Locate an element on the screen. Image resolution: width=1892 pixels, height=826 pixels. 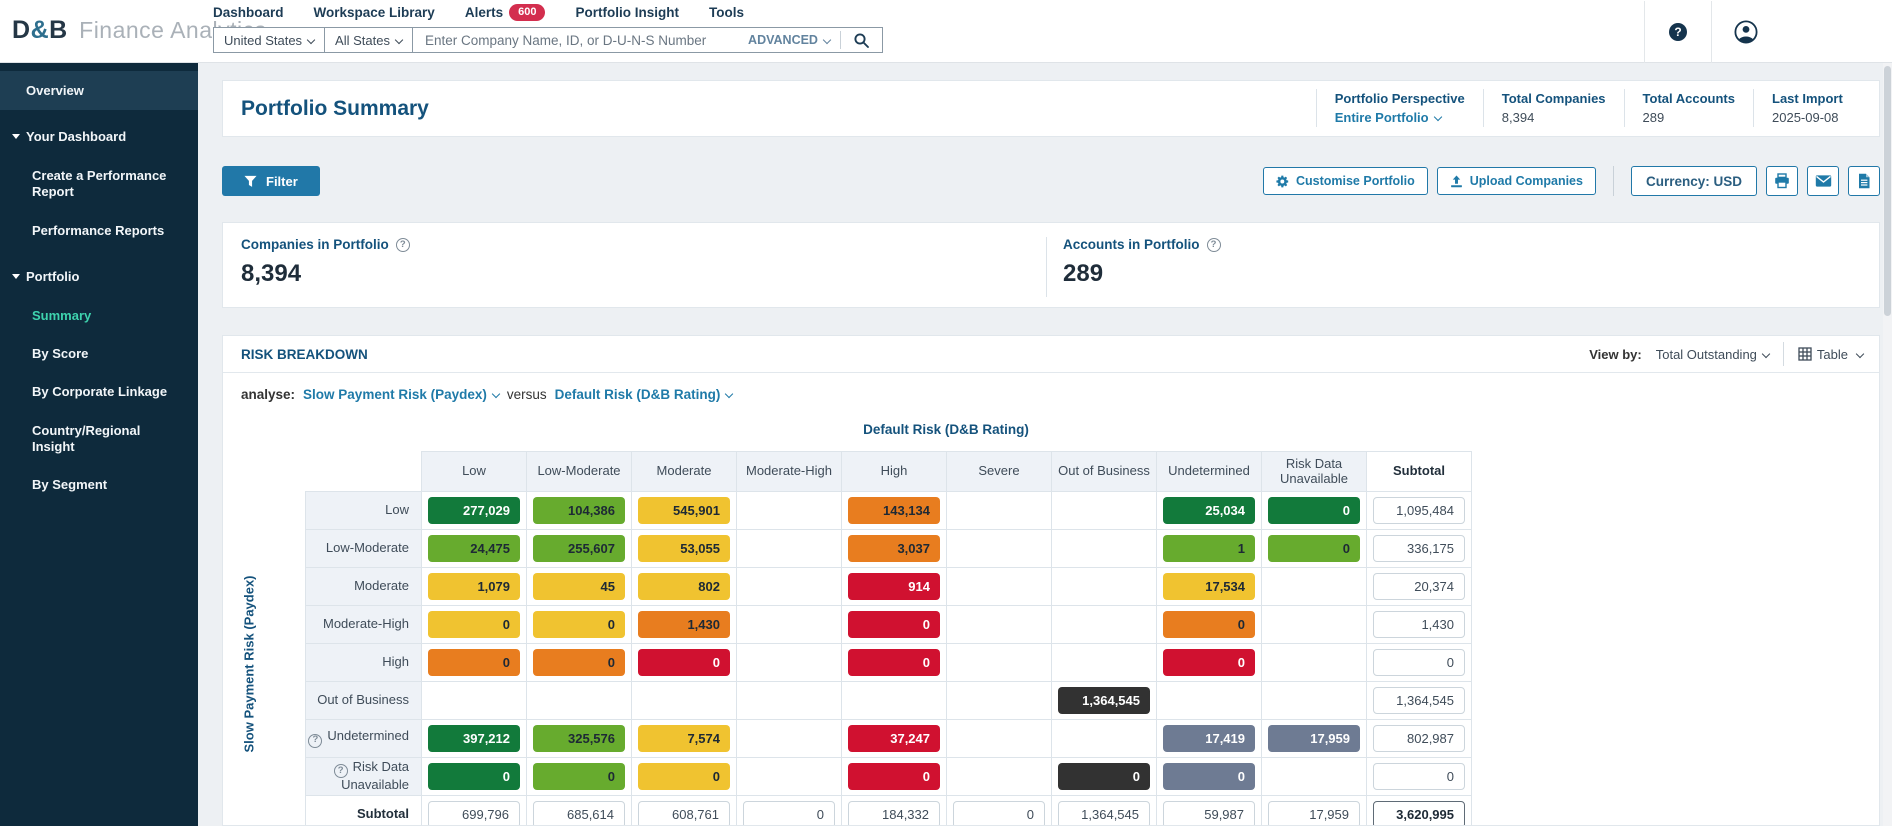
matrix-value: 104,386 is located at coordinates (579, 510).